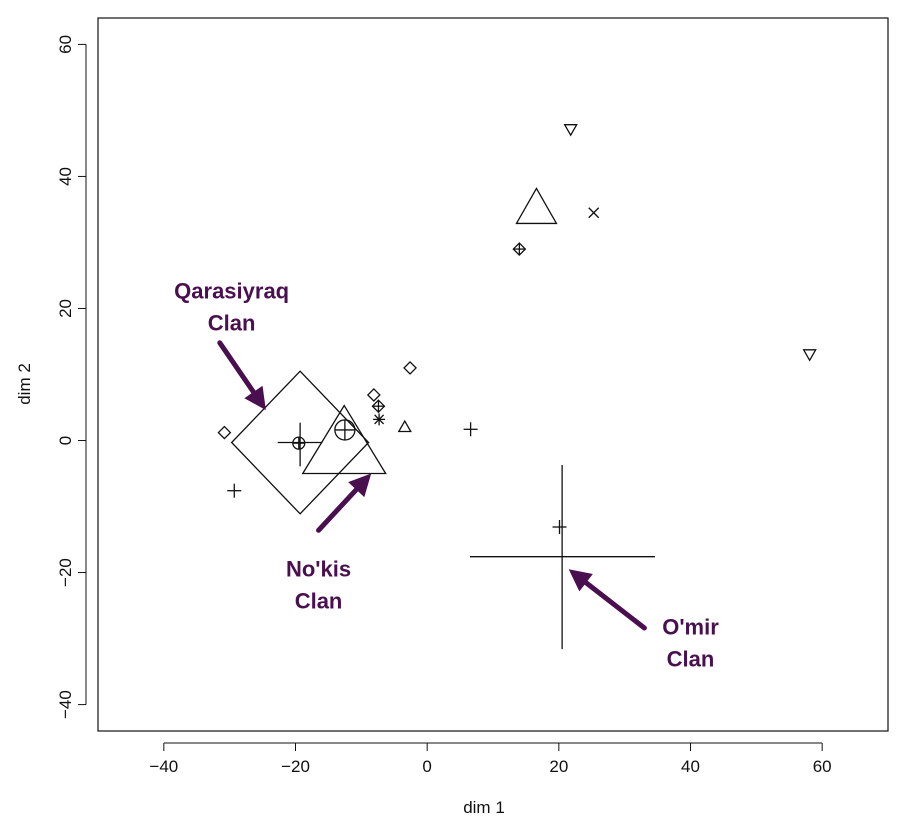  I want to click on clan-annotation: Qarasiyraq Clan, so click(231, 345).